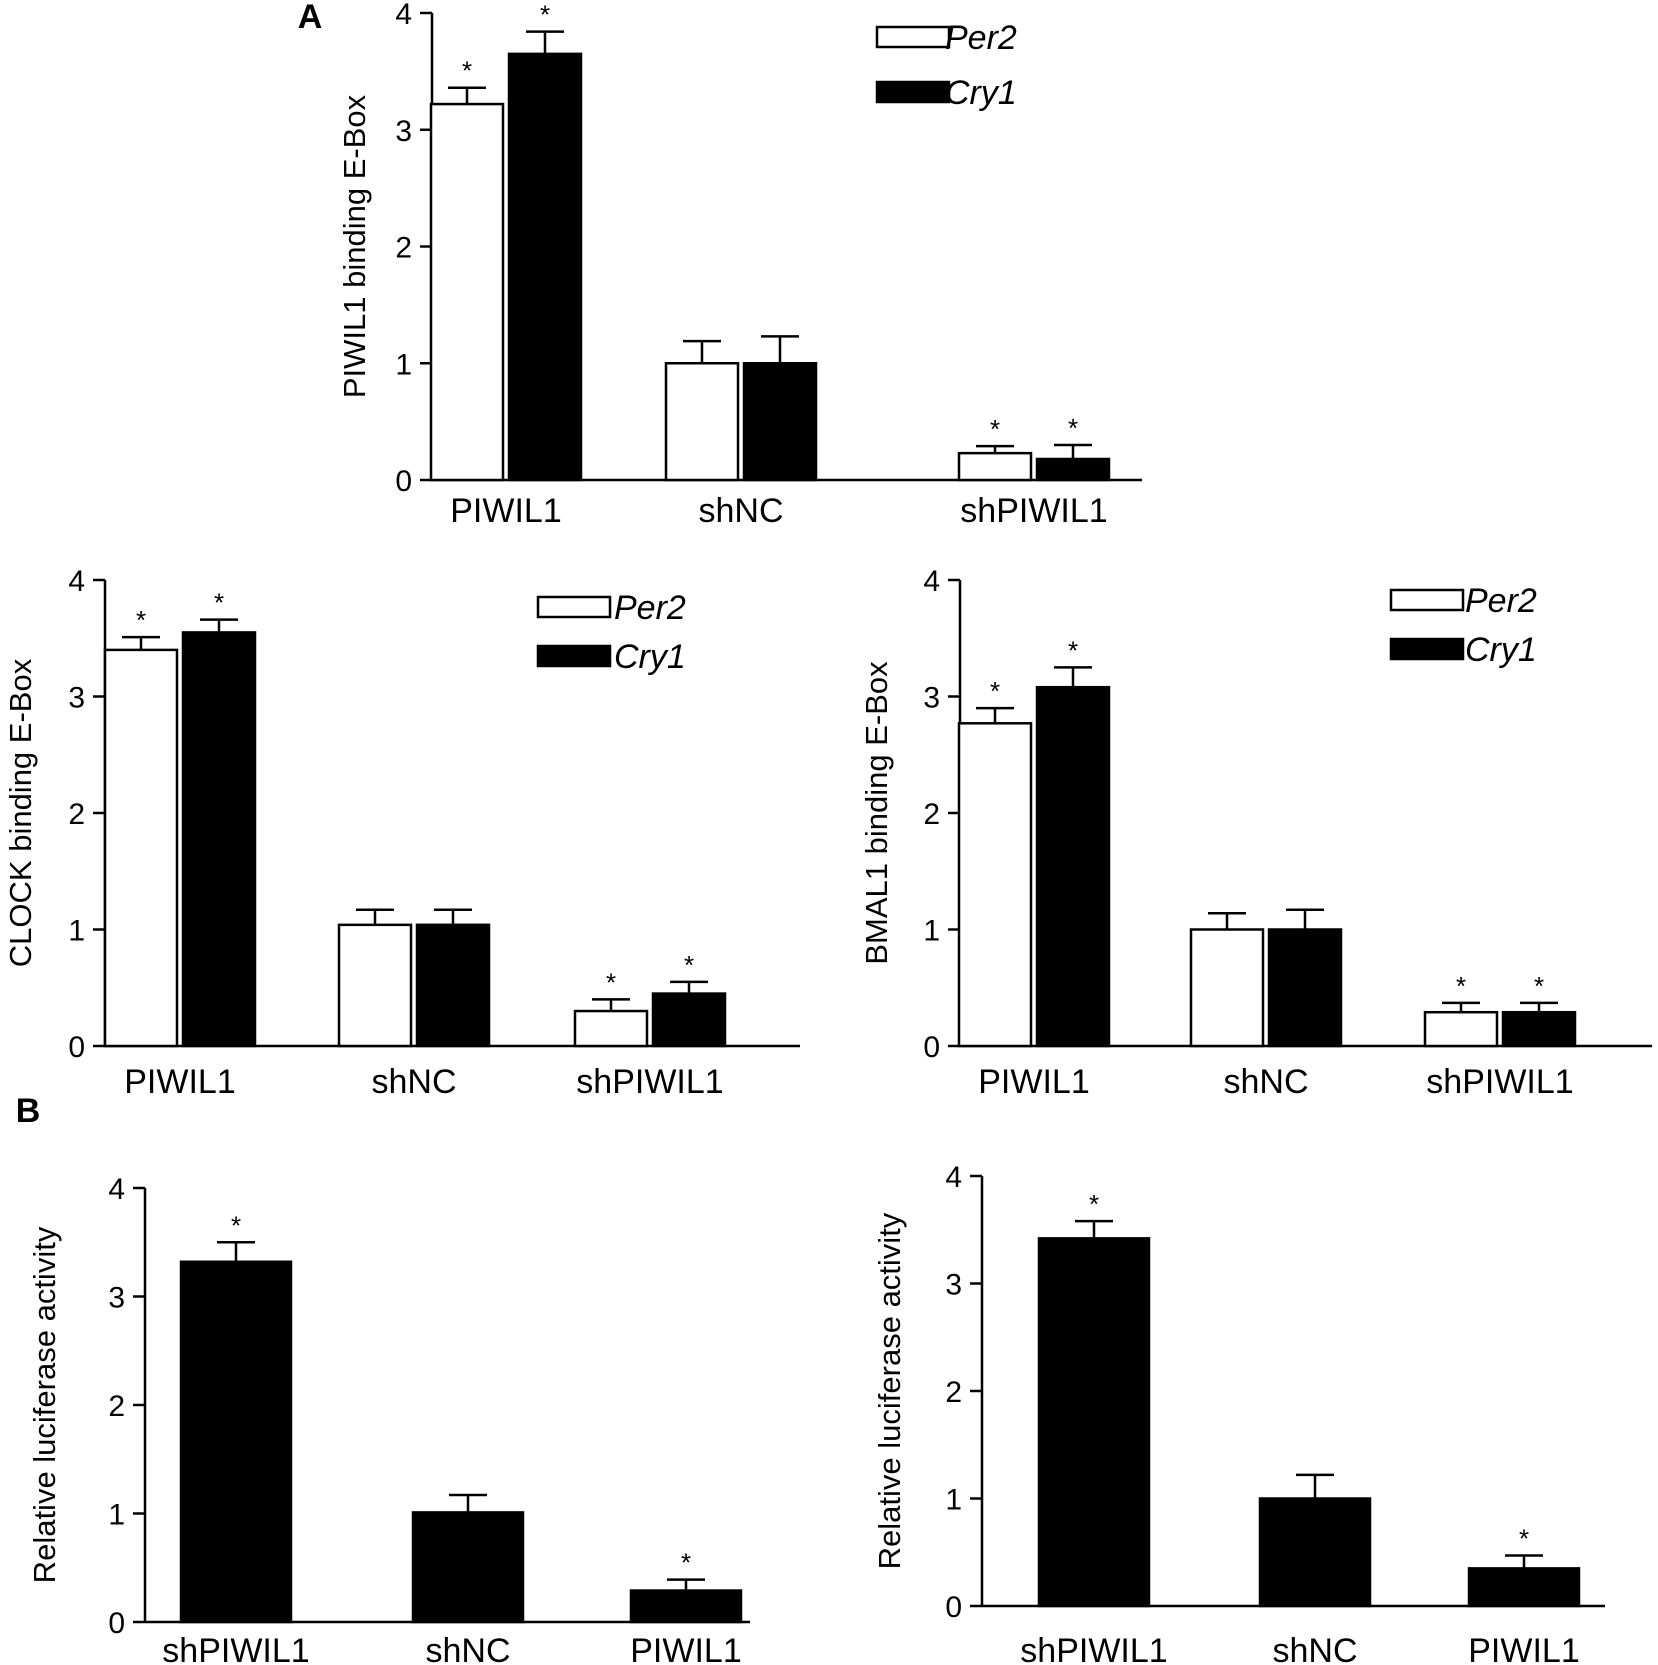  What do you see at coordinates (876, 813) in the screenshot?
I see `y-axis-label: BMAL1 binding E-Box` at bounding box center [876, 813].